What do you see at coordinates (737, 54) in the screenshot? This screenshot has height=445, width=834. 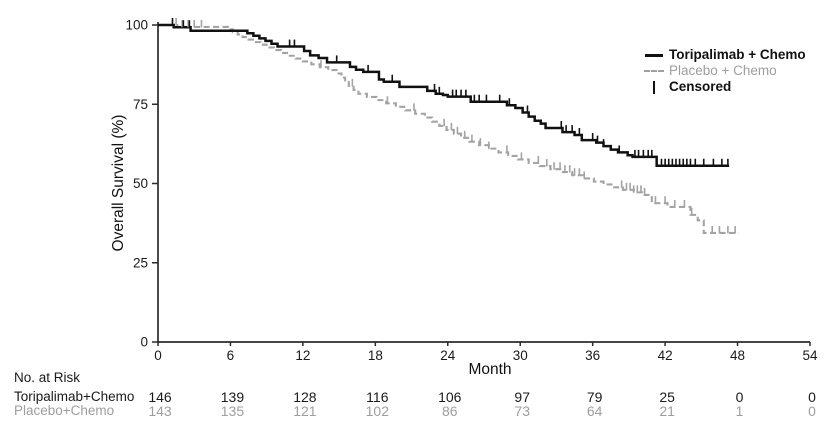 I see `legend-label: Toripalimab + Chemo` at bounding box center [737, 54].